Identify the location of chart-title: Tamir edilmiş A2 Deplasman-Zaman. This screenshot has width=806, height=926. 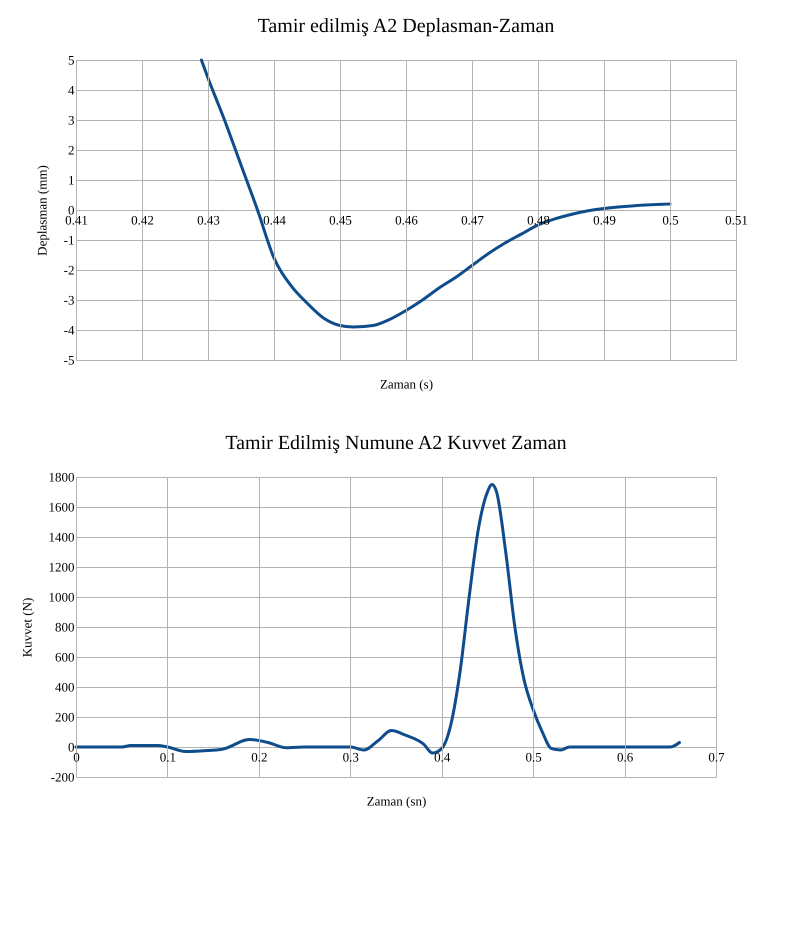
(406, 26).